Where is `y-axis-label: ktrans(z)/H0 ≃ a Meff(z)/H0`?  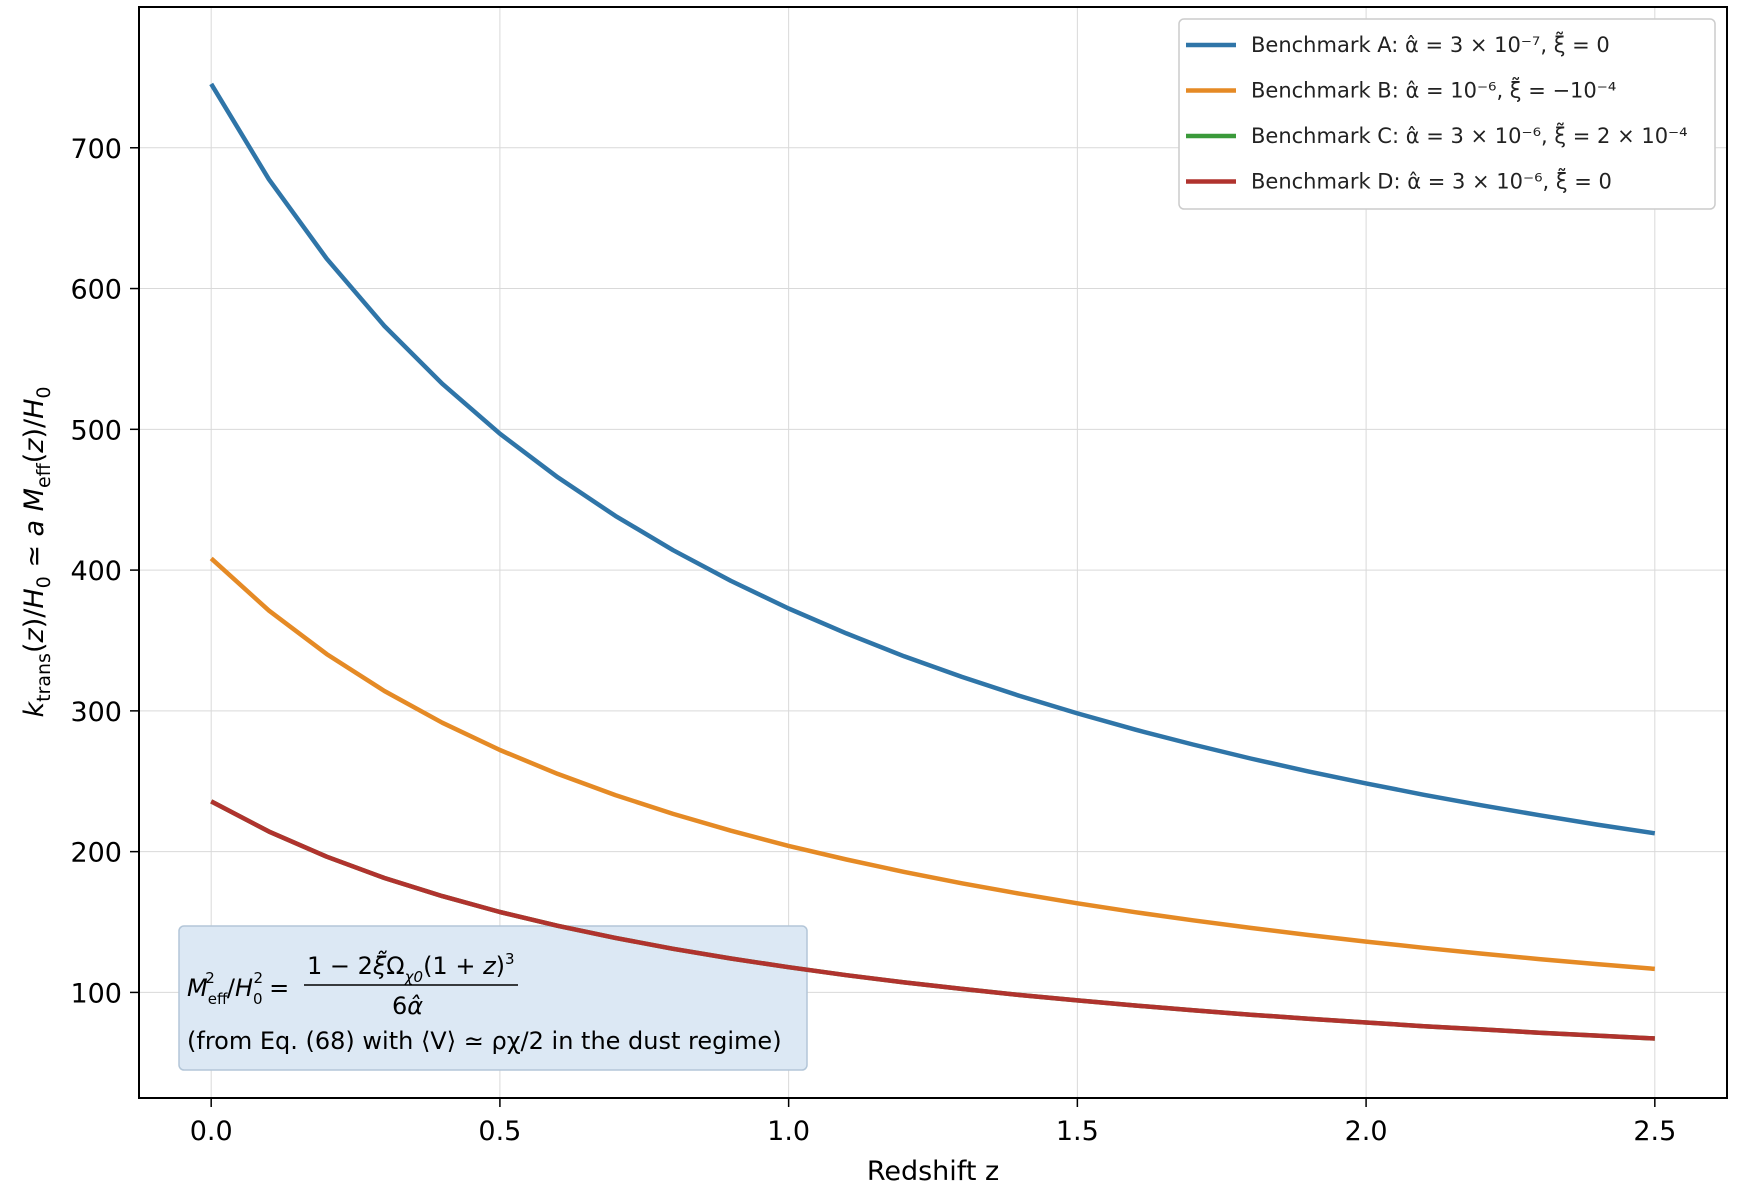 y-axis-label: ktrans(z)/H0 ≃ a Meff(z)/H0 is located at coordinates (37, 551).